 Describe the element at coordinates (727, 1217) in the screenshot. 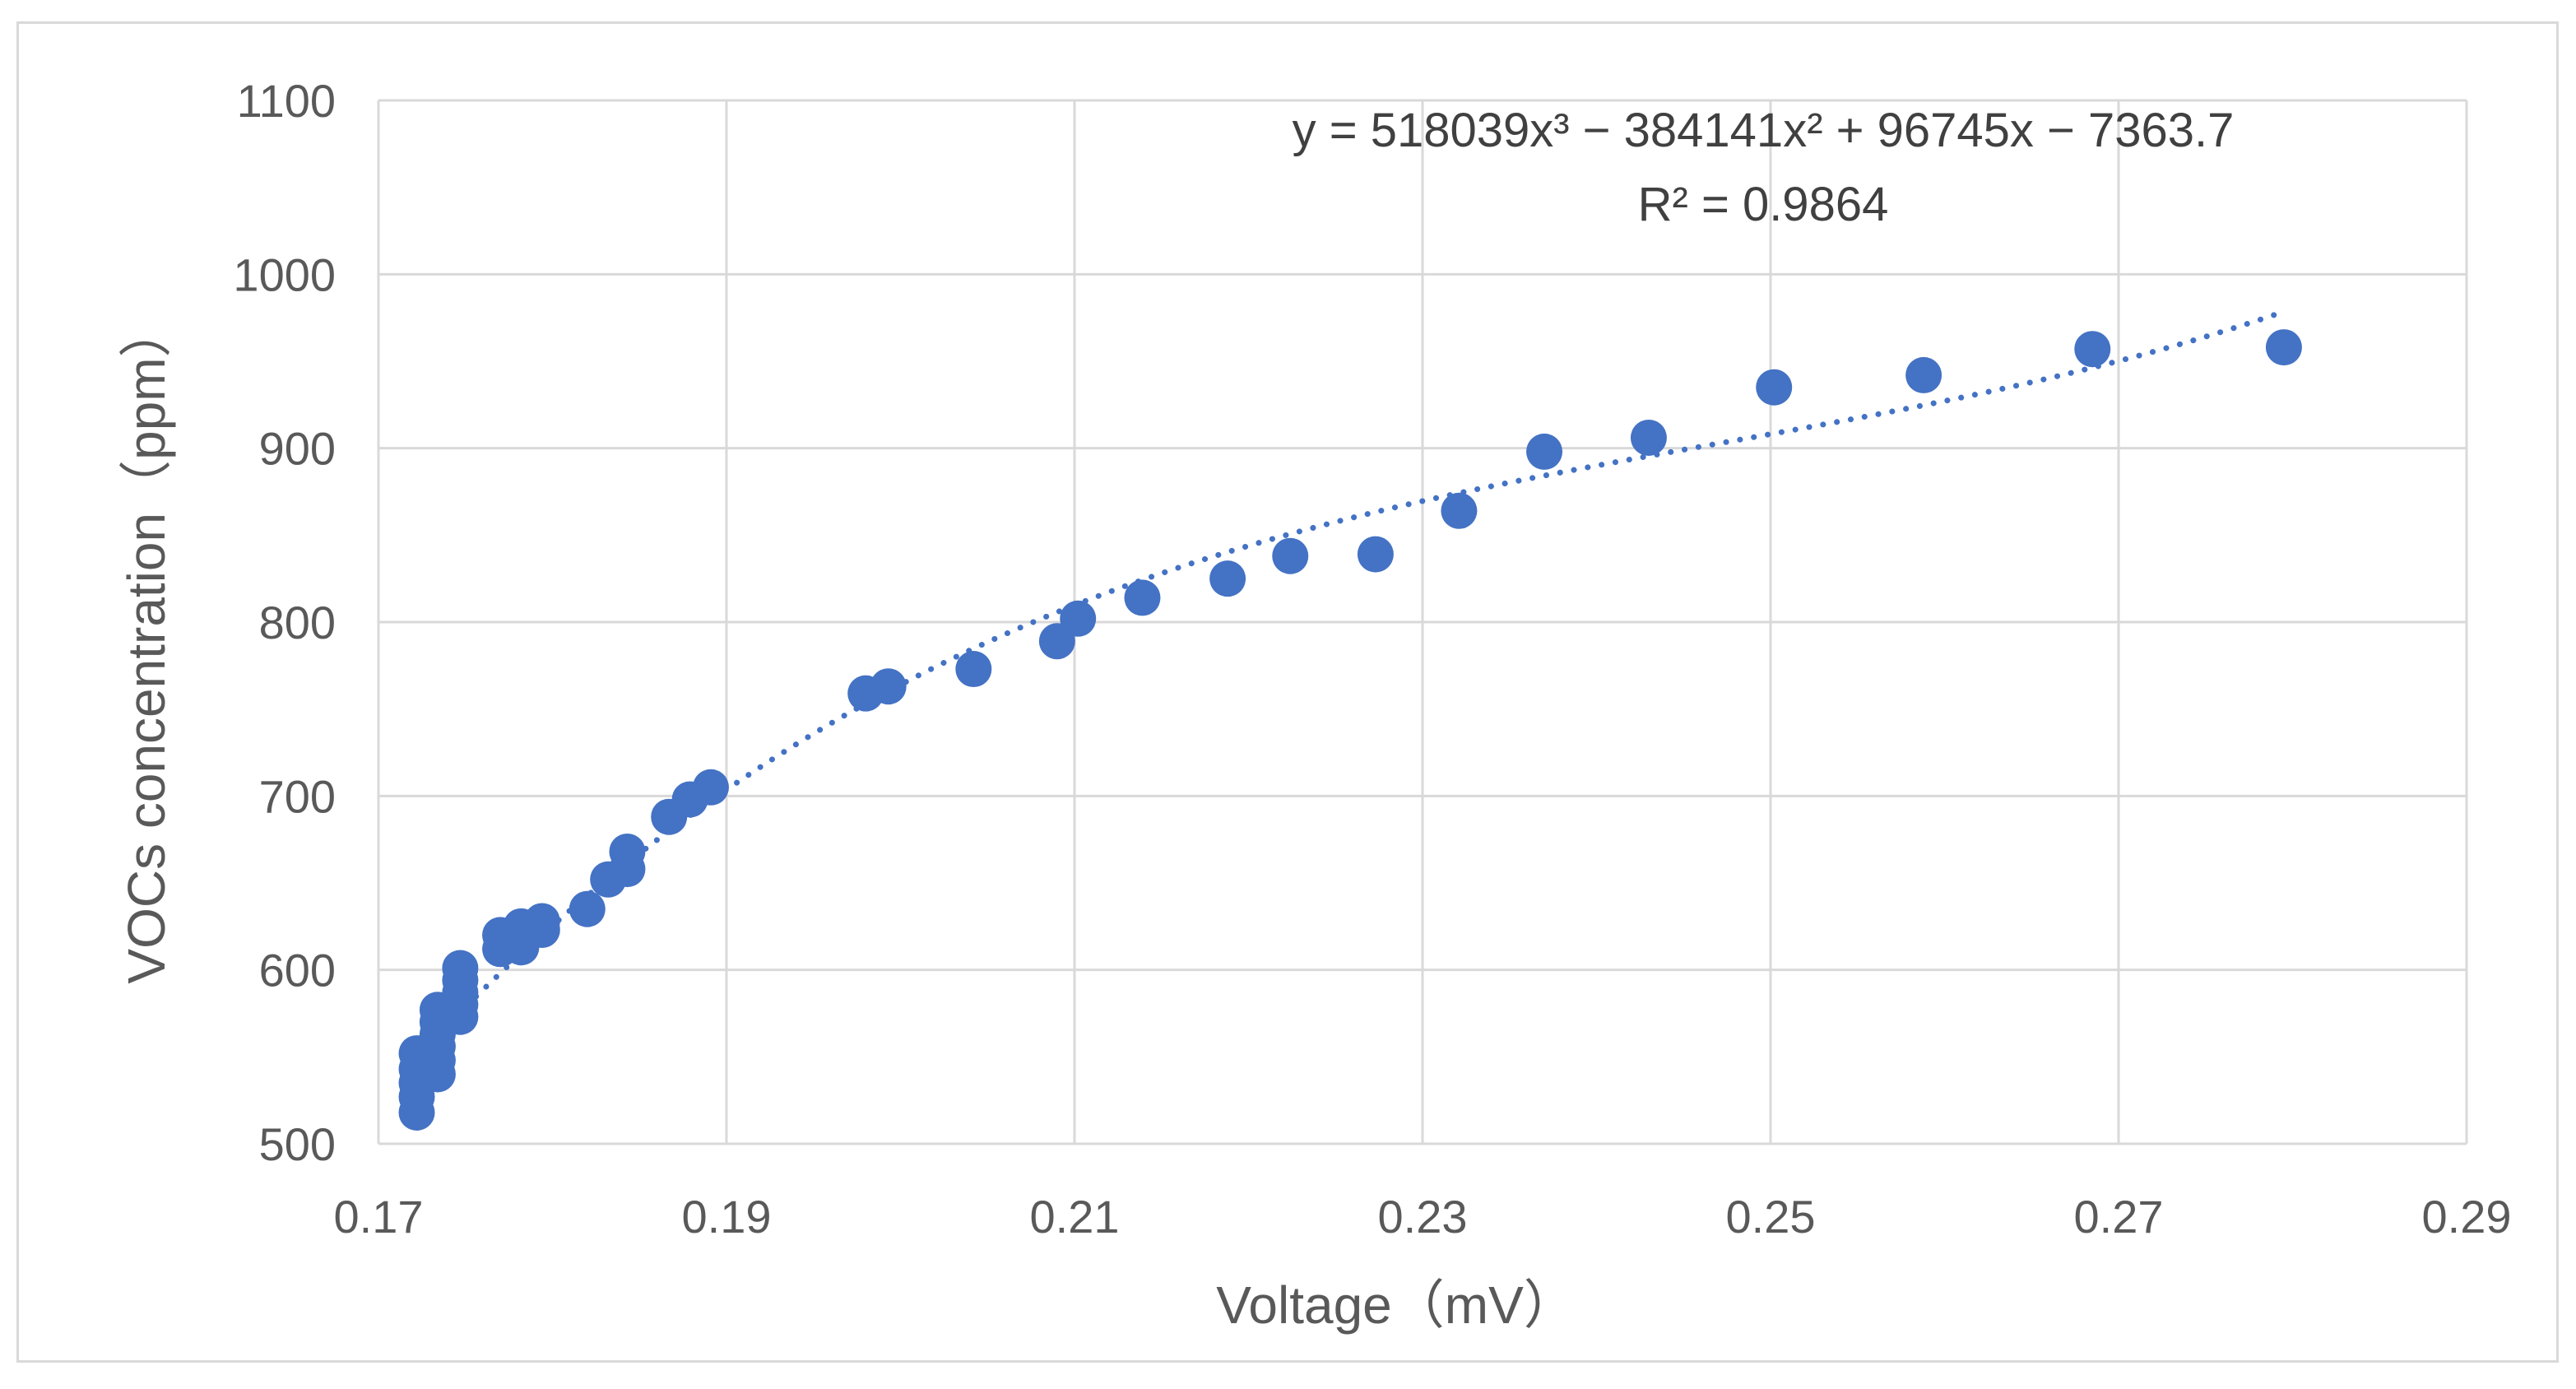

I see `x-tick-label: 0.19` at that location.